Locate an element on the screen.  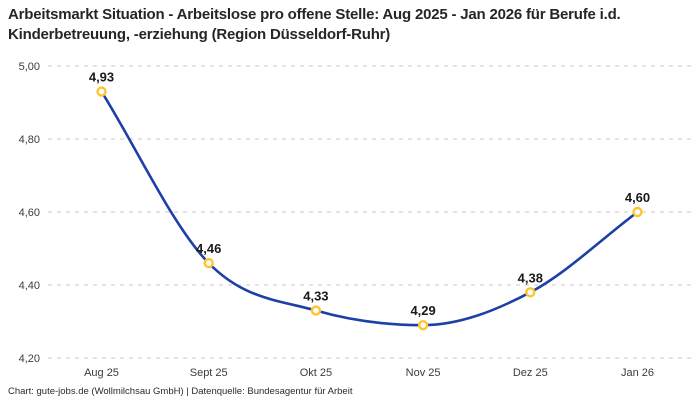
data-point-label: 4,93 is located at coordinates (101, 77).